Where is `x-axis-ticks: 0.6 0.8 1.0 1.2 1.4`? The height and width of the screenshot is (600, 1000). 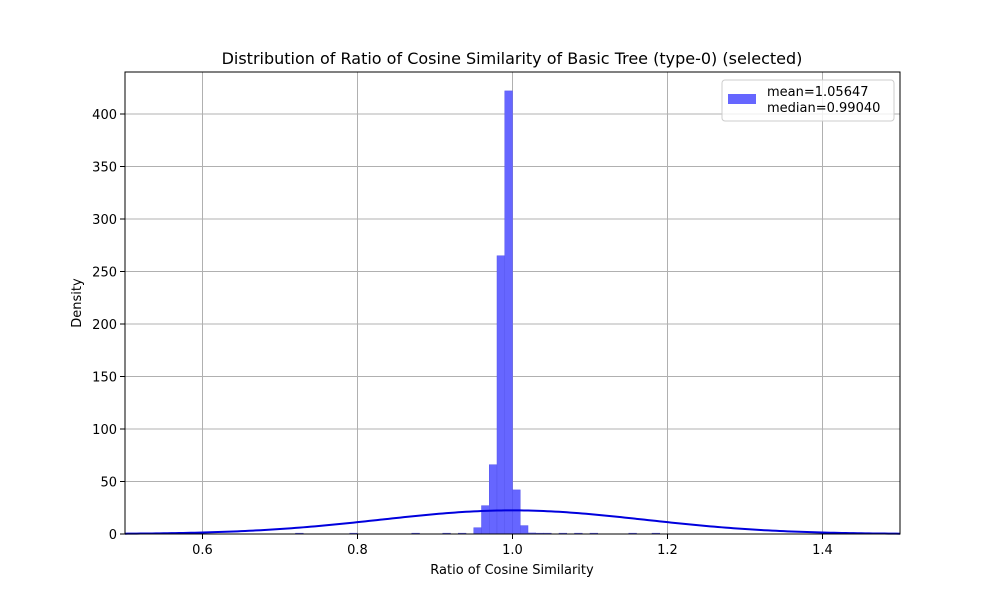
x-axis-ticks: 0.6 0.8 1.0 1.2 1.4 is located at coordinates (512, 546).